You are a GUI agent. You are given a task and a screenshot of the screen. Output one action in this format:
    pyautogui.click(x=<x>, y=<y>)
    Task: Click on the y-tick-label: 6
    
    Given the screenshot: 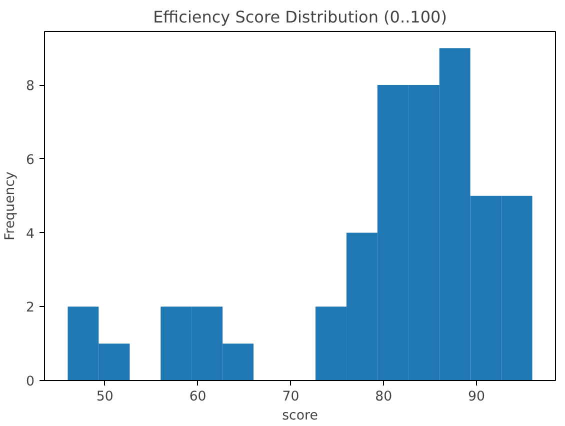 What is the action you would take?
    pyautogui.click(x=30, y=160)
    